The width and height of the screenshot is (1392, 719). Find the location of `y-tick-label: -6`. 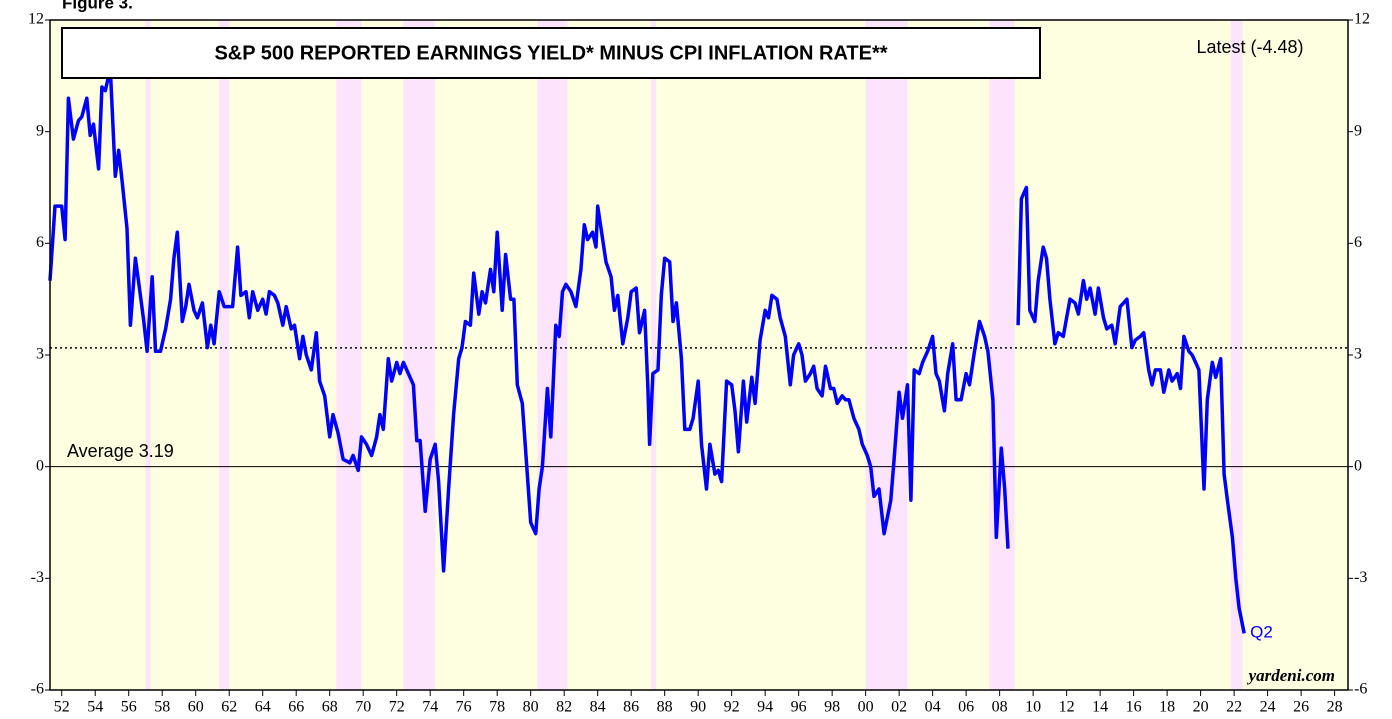

y-tick-label: -6 is located at coordinates (37, 689).